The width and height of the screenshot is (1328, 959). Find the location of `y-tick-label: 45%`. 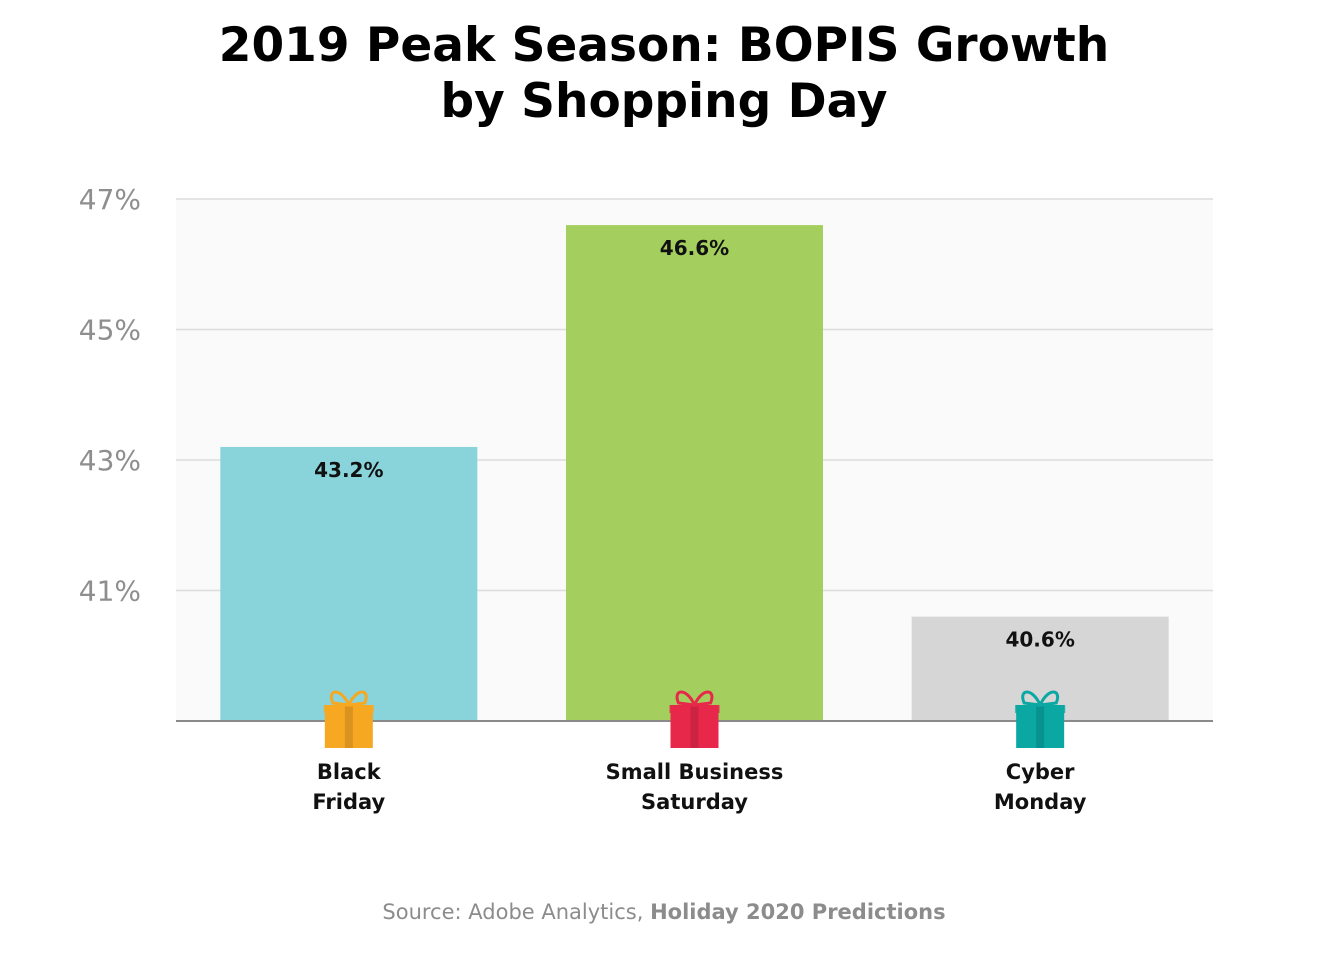

y-tick-label: 45% is located at coordinates (110, 330).